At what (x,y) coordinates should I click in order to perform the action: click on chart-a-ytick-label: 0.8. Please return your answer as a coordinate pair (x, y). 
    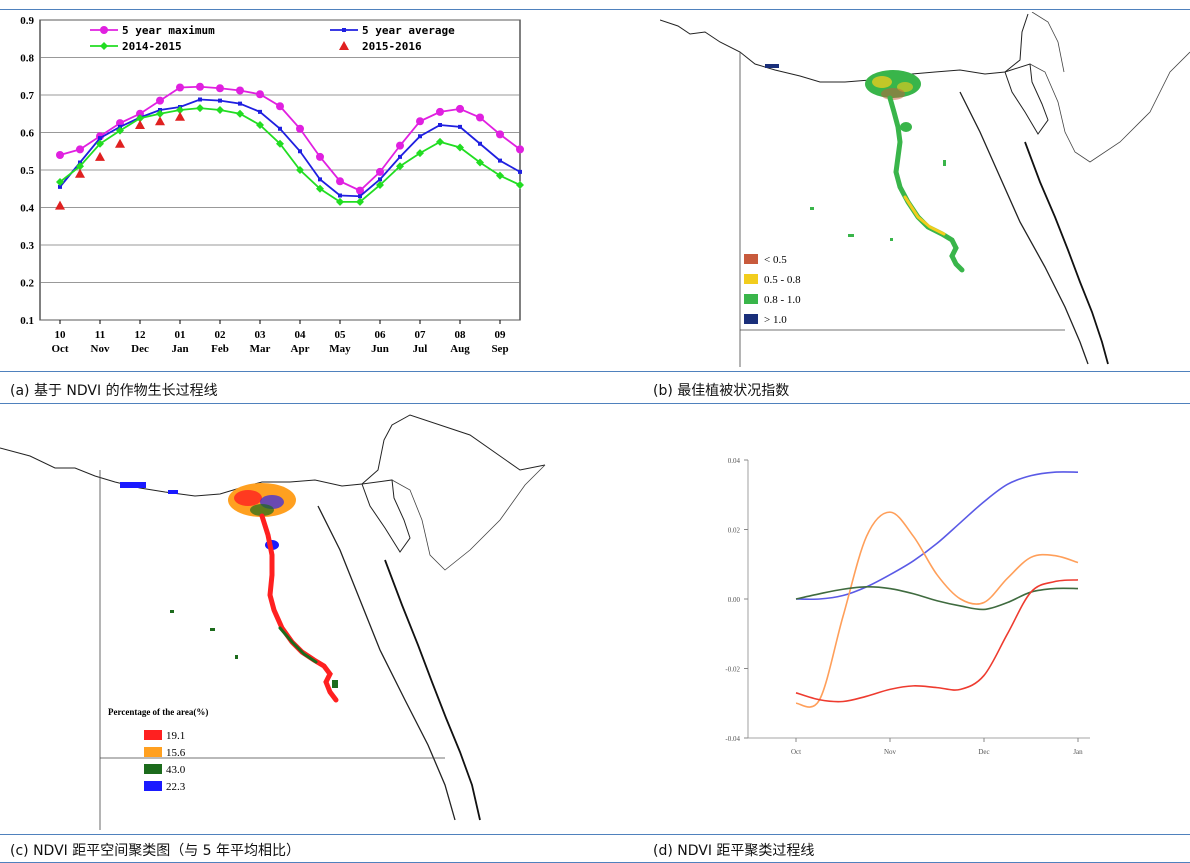
    Looking at the image, I should click on (27, 59).